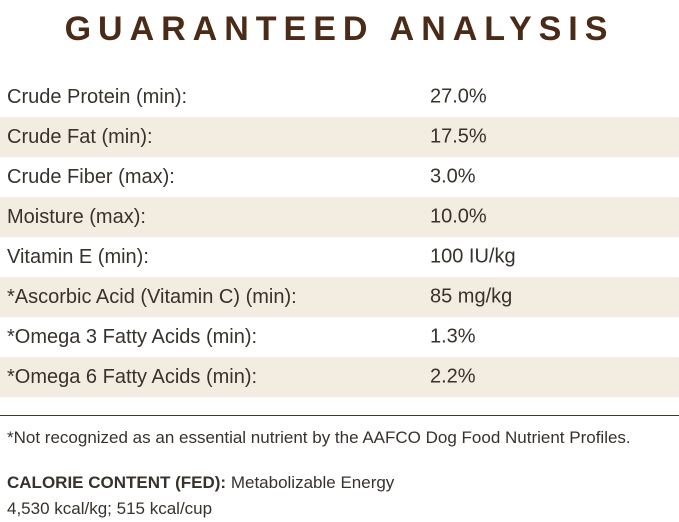 Image resolution: width=679 pixels, height=522 pixels. What do you see at coordinates (339, 177) in the screenshot?
I see `analysis-row: Crude Fiber (max): 3.0%` at bounding box center [339, 177].